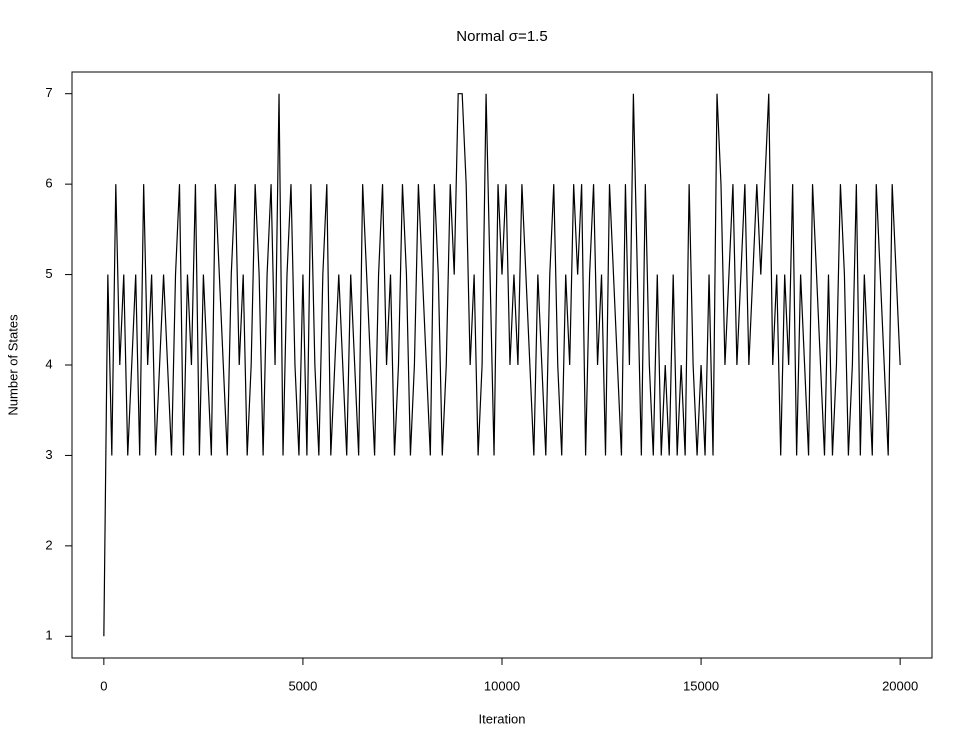  I want to click on y-tick-label: 1, so click(48, 635).